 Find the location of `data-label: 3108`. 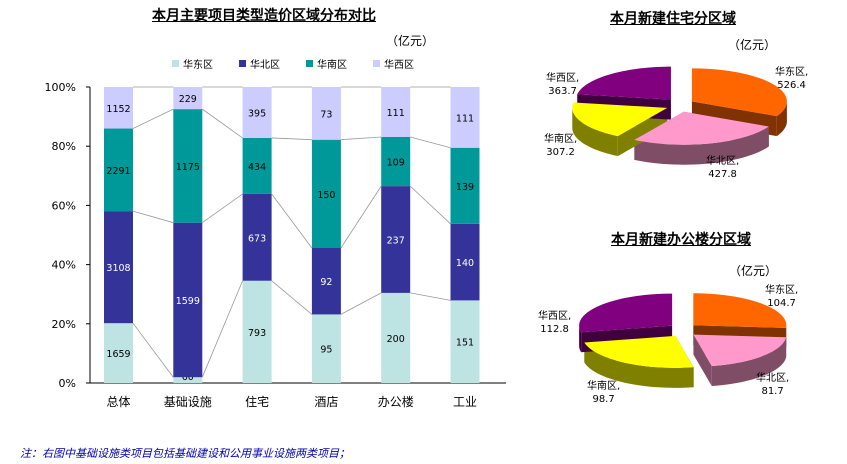

data-label: 3108 is located at coordinates (118, 268).